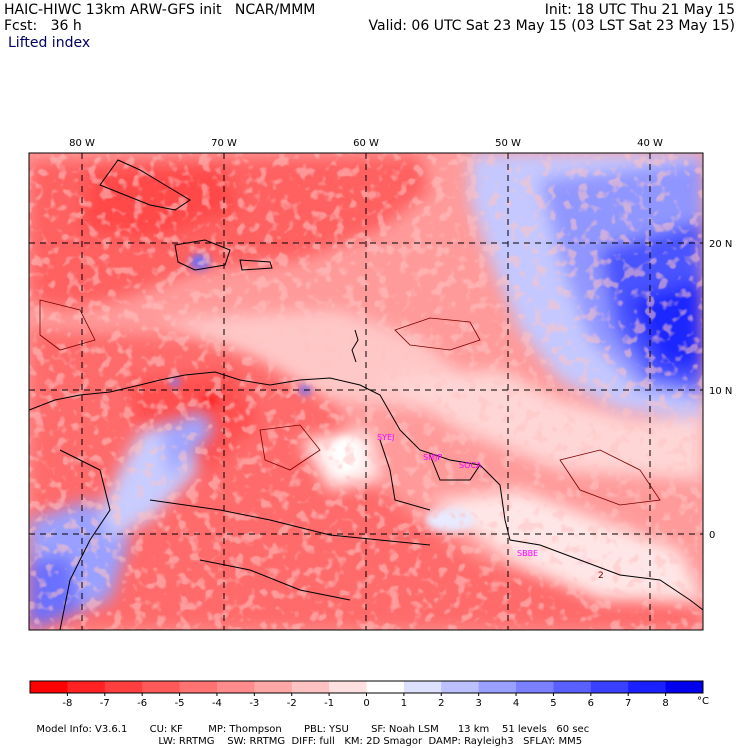 The width and height of the screenshot is (740, 748). Describe the element at coordinates (67, 703) in the screenshot. I see `colorbar-tick-label: -8` at that location.